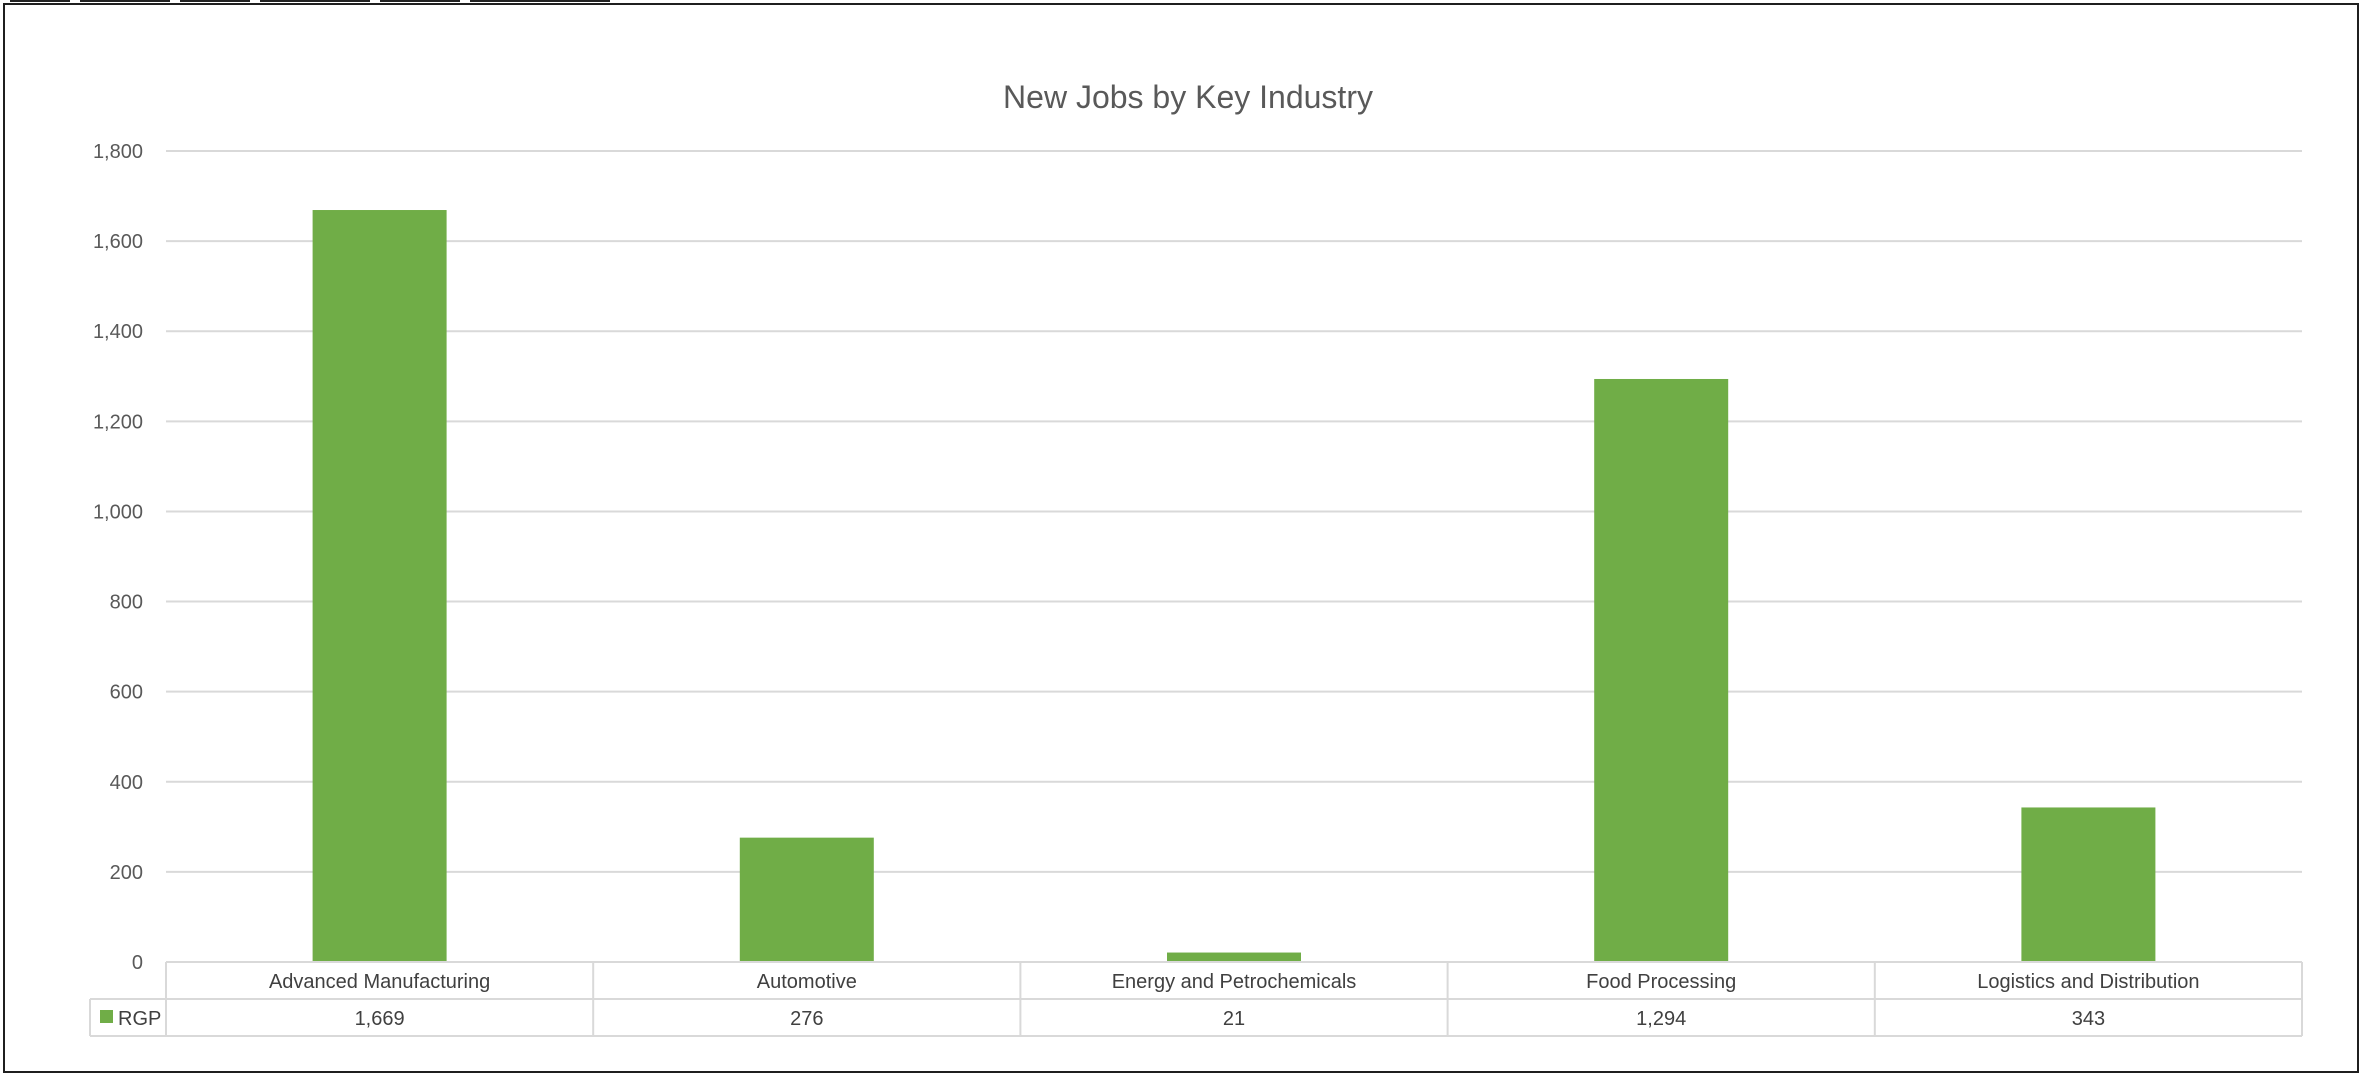 Image resolution: width=2364 pixels, height=1077 pixels. What do you see at coordinates (380, 1019) in the screenshot?
I see `data-table-value: 1,669` at bounding box center [380, 1019].